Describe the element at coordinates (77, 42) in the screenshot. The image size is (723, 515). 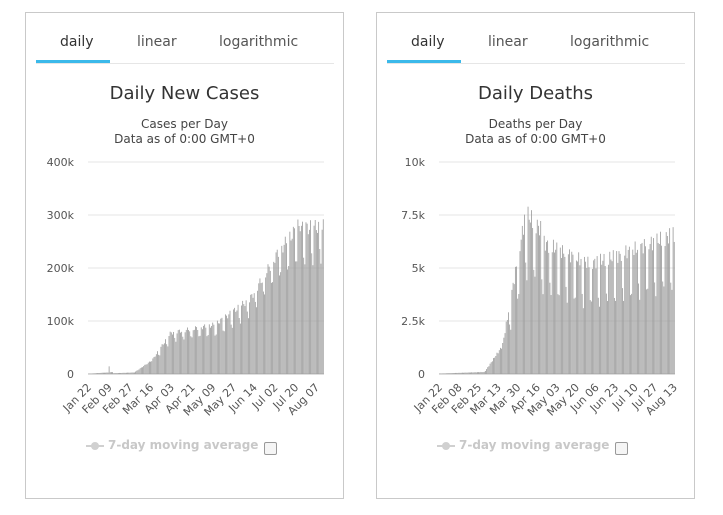
I see `tab-daily: daily` at that location.